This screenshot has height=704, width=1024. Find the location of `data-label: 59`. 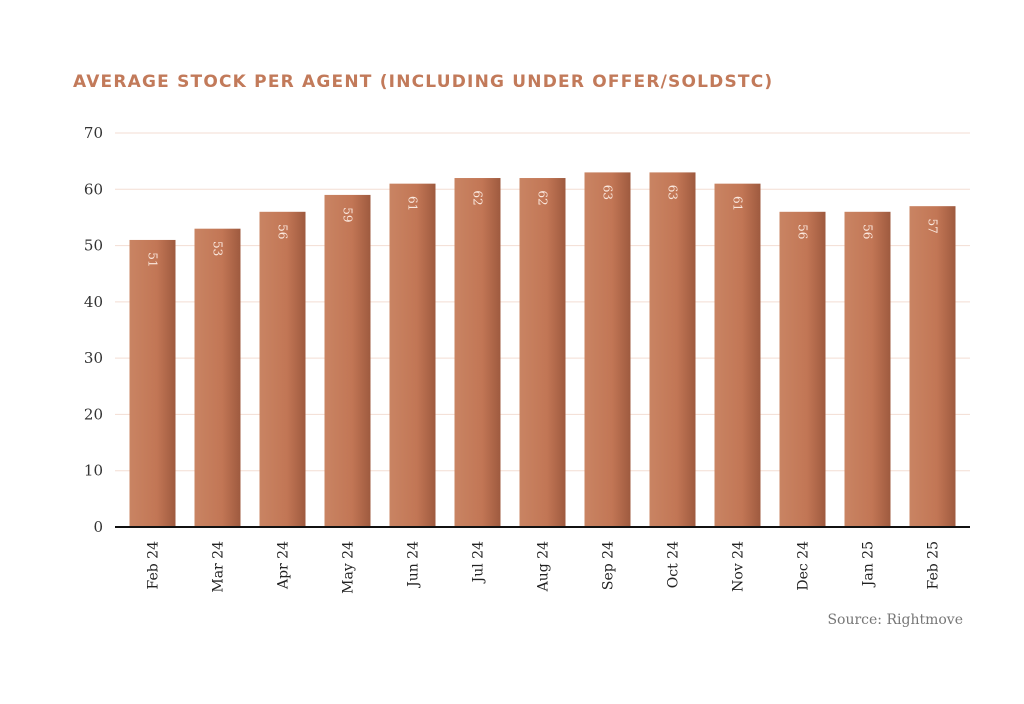

data-label: 59 is located at coordinates (348, 214).